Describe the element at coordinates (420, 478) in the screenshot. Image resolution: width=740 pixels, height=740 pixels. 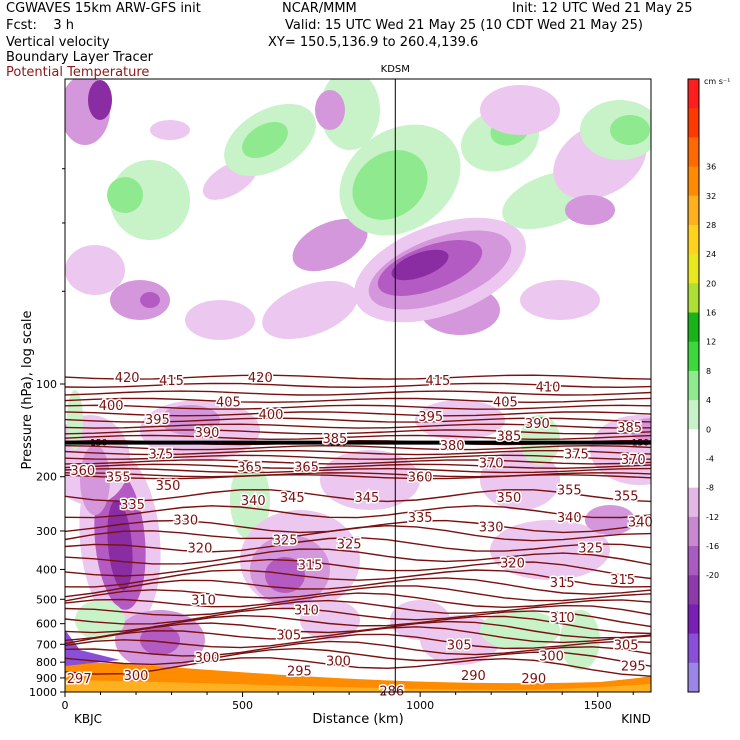
I see `theta-contour-label: 360` at that location.